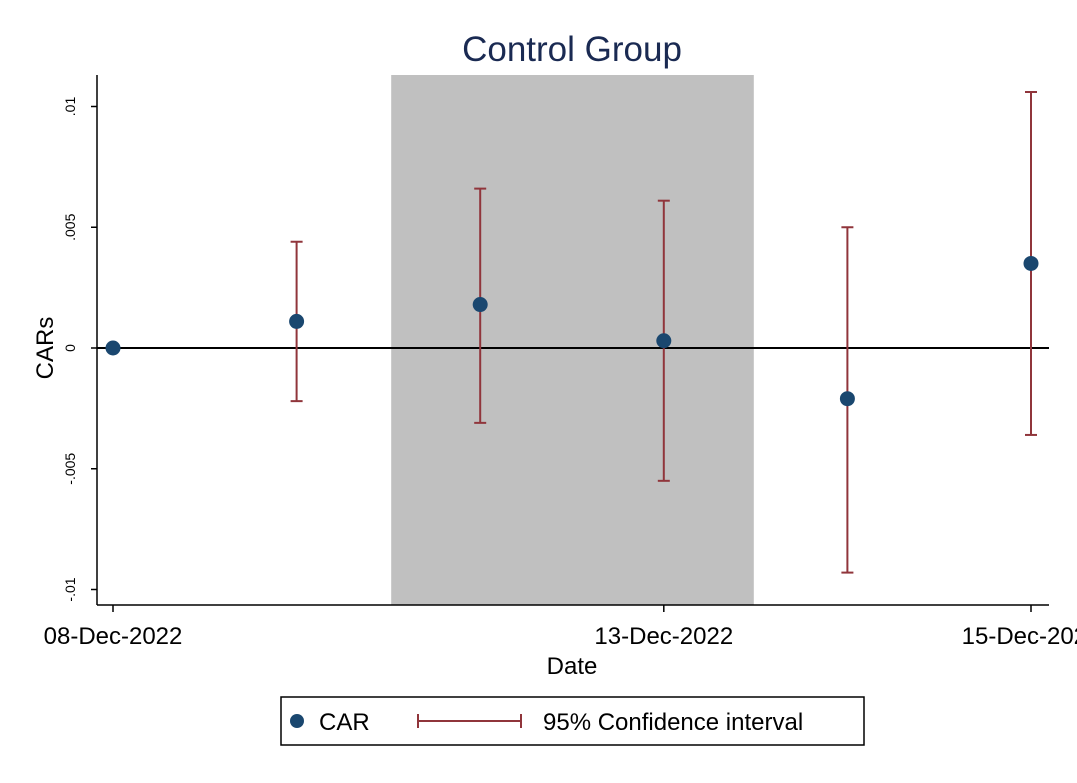 The height and width of the screenshot is (783, 1077). What do you see at coordinates (572, 666) in the screenshot?
I see `x-axis-label: Date` at bounding box center [572, 666].